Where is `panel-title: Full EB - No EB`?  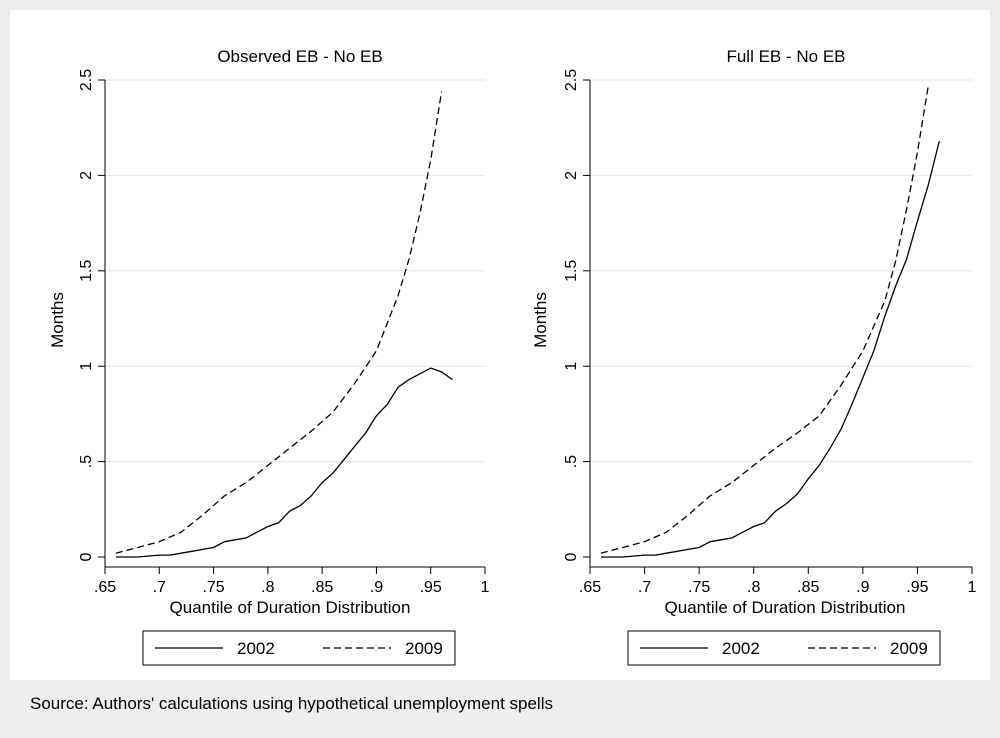 panel-title: Full EB - No EB is located at coordinates (785, 56).